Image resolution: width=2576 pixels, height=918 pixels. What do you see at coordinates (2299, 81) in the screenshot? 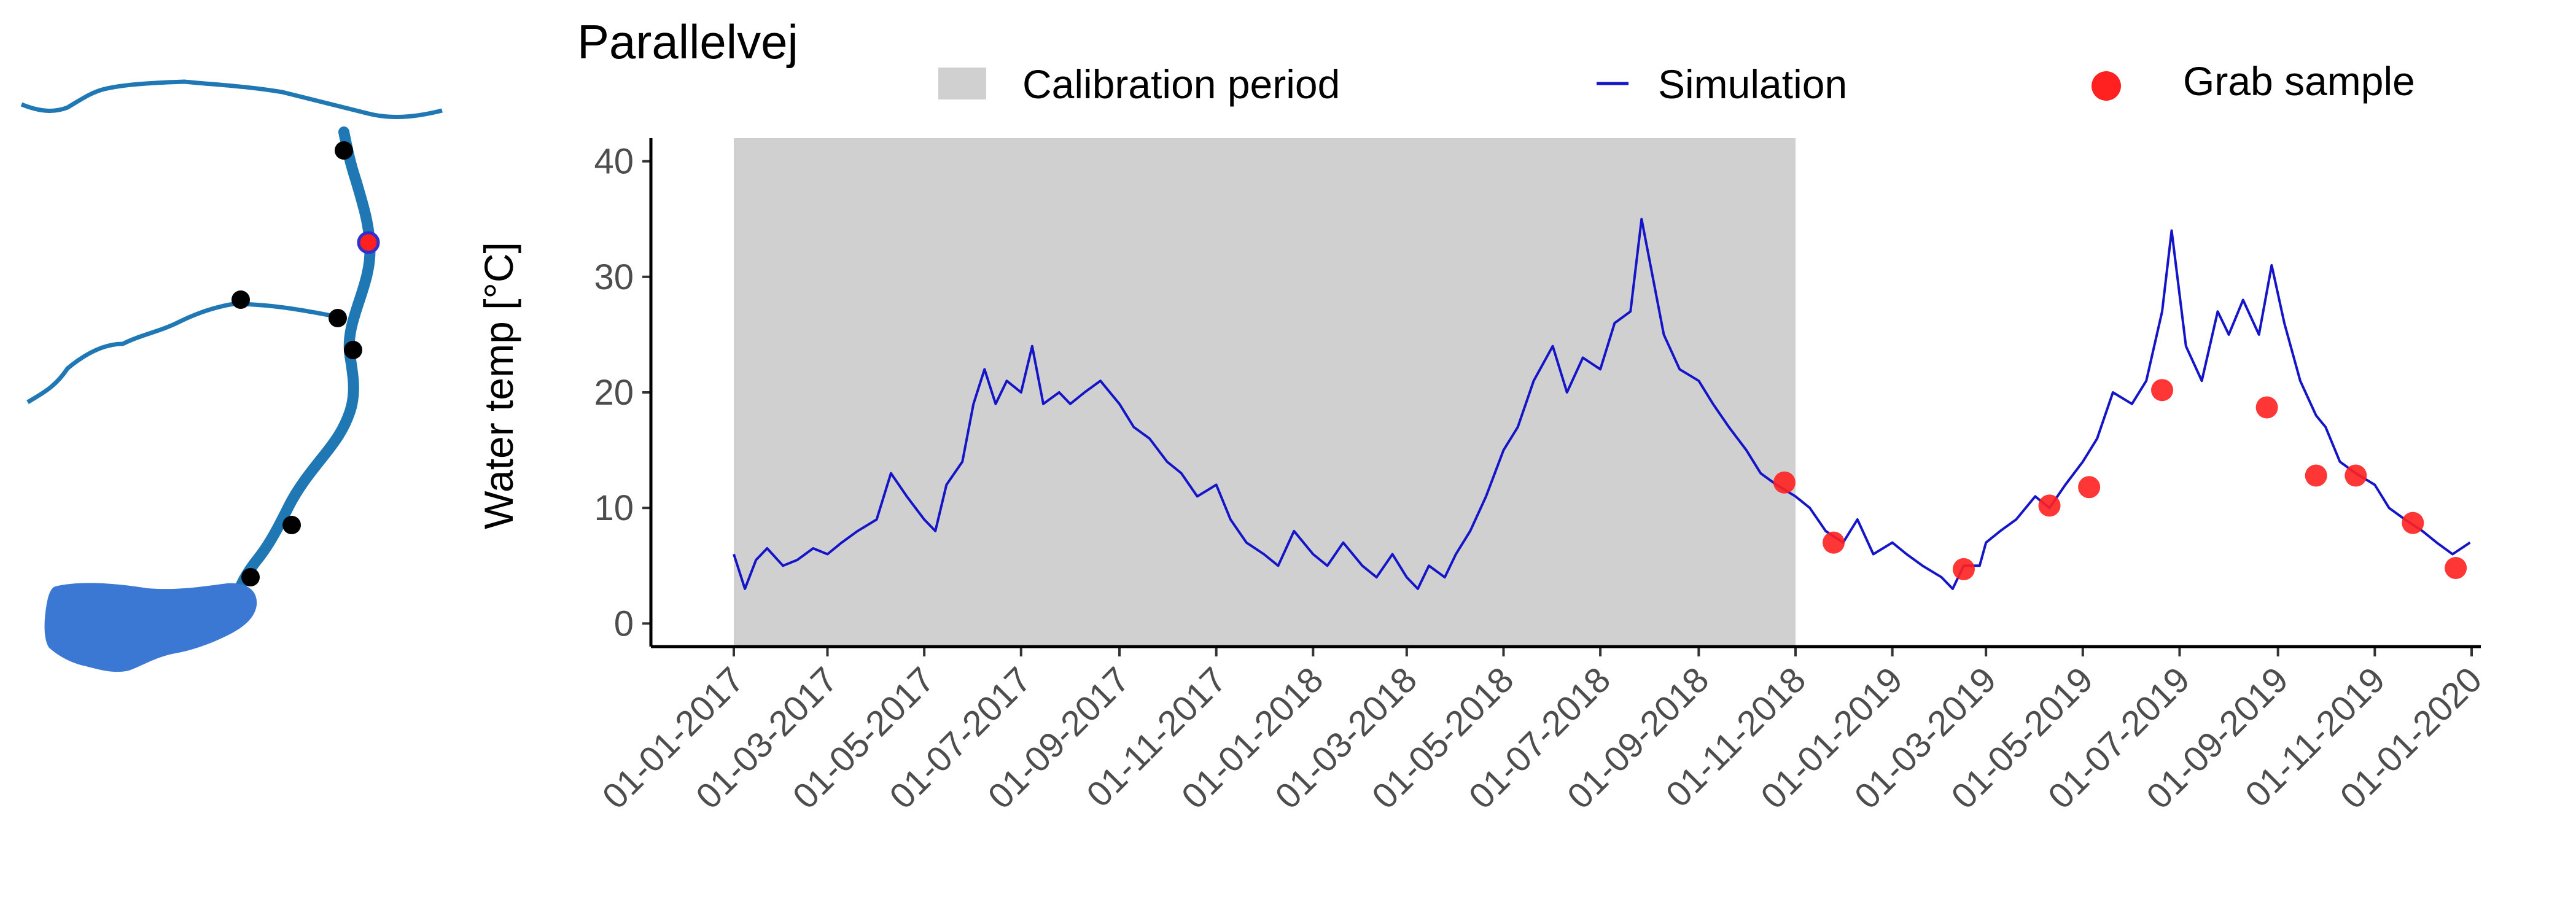
I see `legend-label-grab-sample: Grab sample` at bounding box center [2299, 81].